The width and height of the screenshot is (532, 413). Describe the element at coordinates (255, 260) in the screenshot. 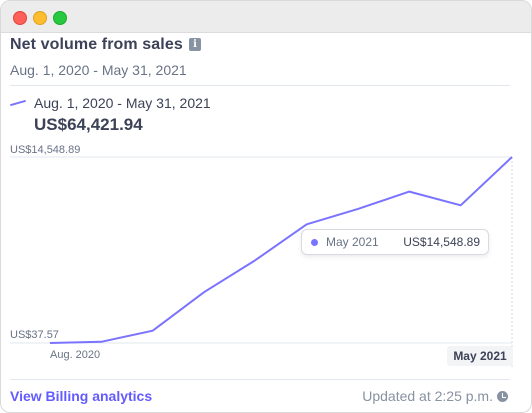

I see `data-point-dec-2020` at that location.